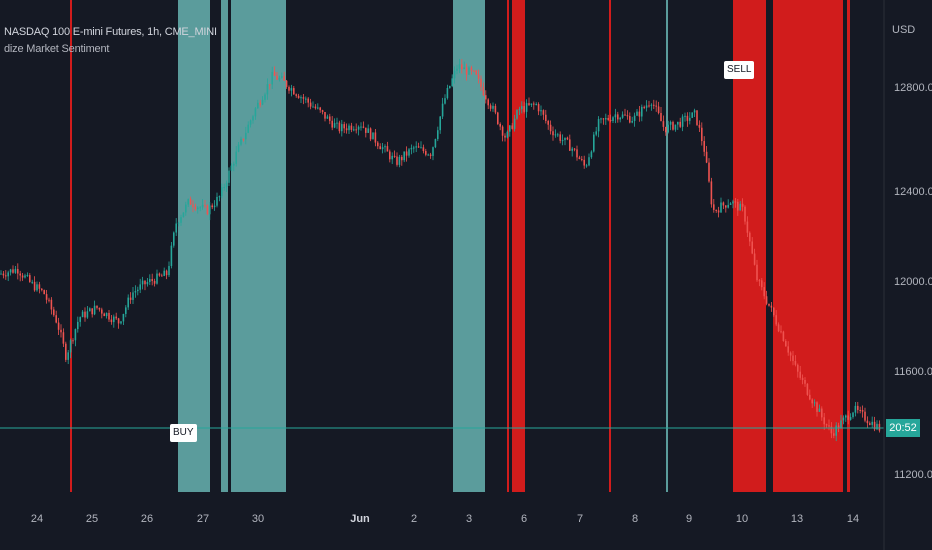 The width and height of the screenshot is (932, 550). I want to click on time-tick: 10, so click(742, 519).